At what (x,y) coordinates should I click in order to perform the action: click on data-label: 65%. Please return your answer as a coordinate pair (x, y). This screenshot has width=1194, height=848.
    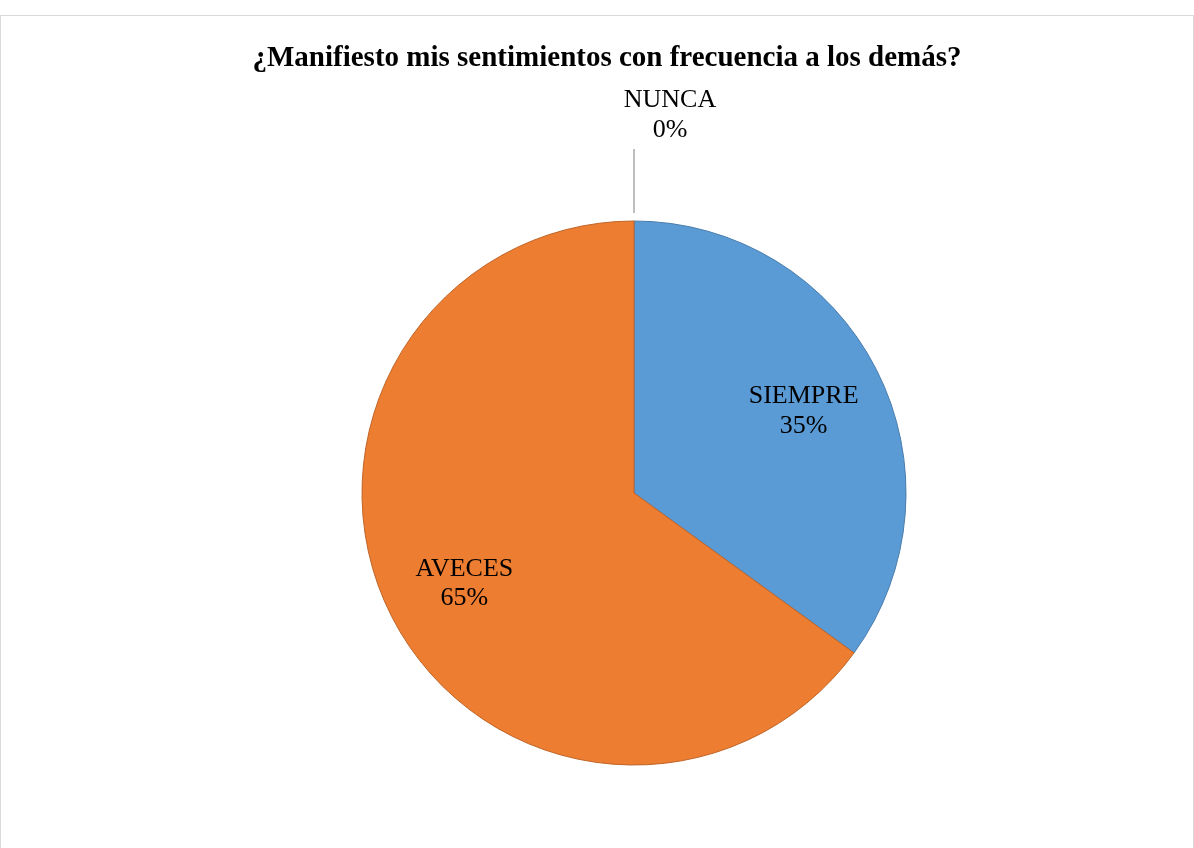
    Looking at the image, I should click on (464, 597).